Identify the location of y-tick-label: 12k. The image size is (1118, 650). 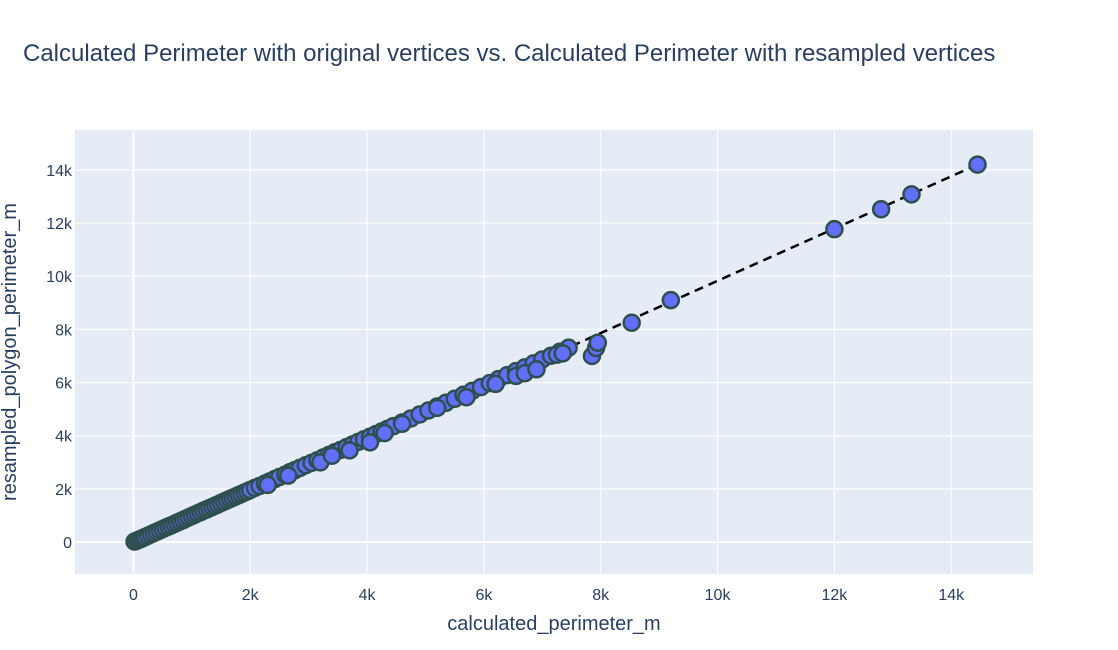
(59, 224).